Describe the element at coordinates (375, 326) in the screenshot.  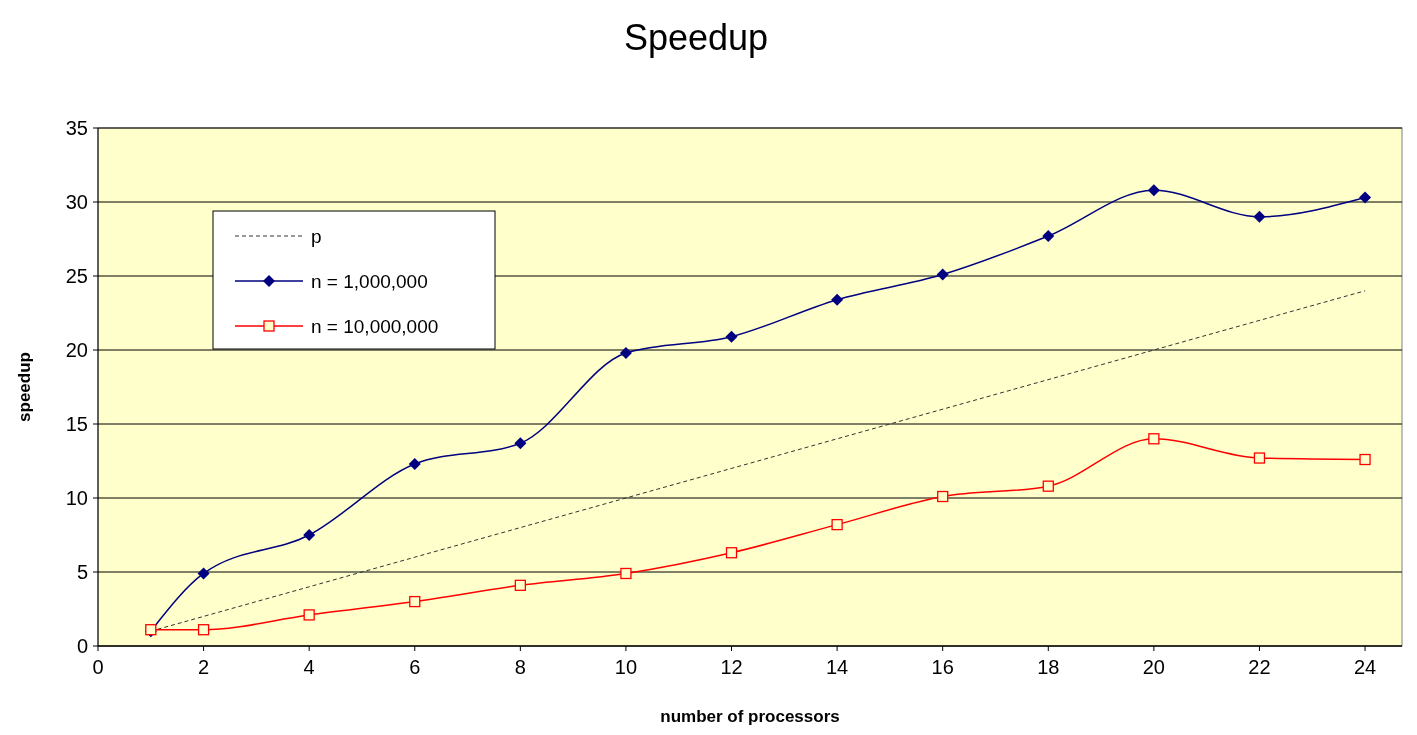
I see `legend-label: n = 10,000,000` at that location.